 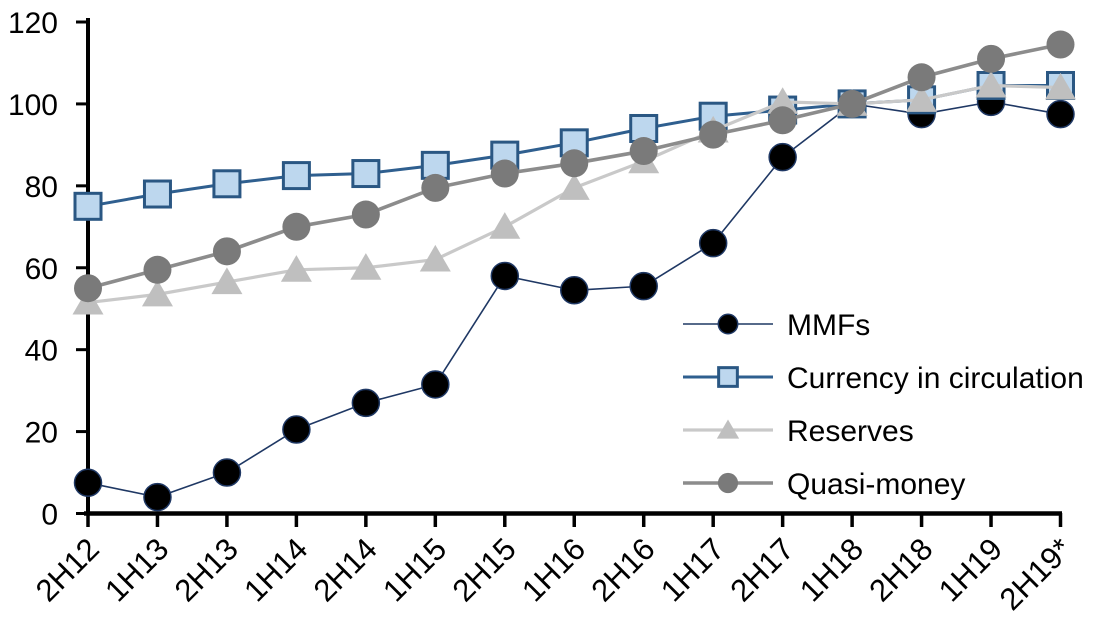 I want to click on x-tick-label: 2H17, so click(x=761, y=569).